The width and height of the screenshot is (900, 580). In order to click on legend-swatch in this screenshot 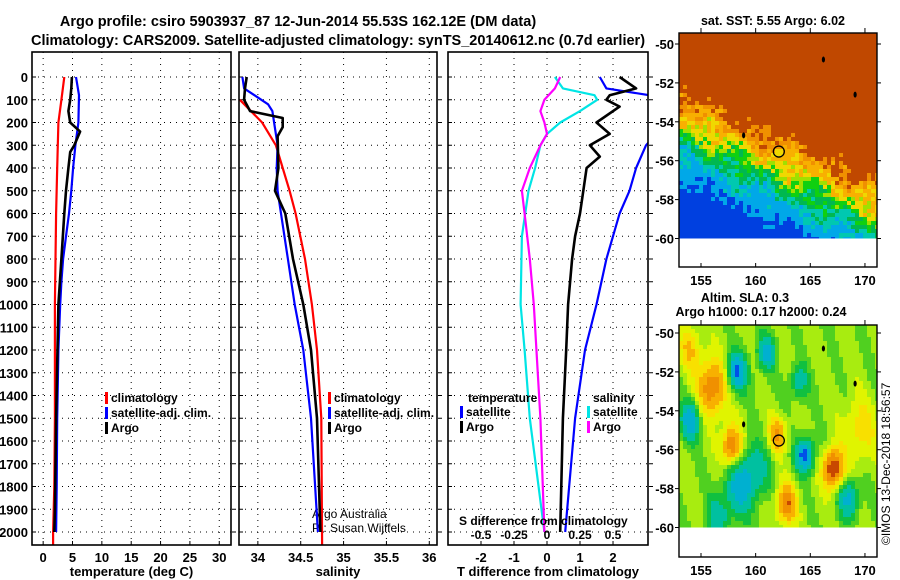, I will do `click(106, 398)`.